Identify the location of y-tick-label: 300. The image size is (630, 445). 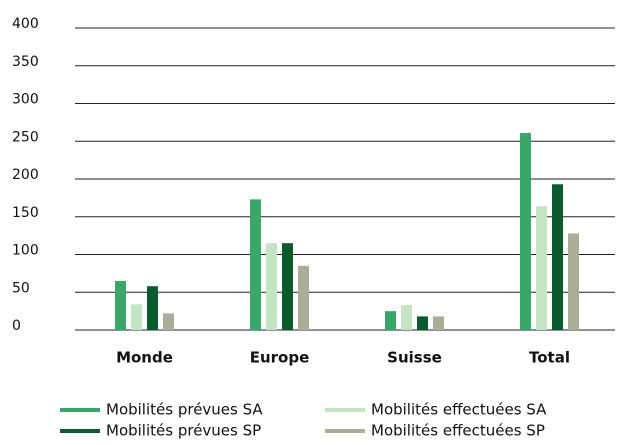
(25, 100).